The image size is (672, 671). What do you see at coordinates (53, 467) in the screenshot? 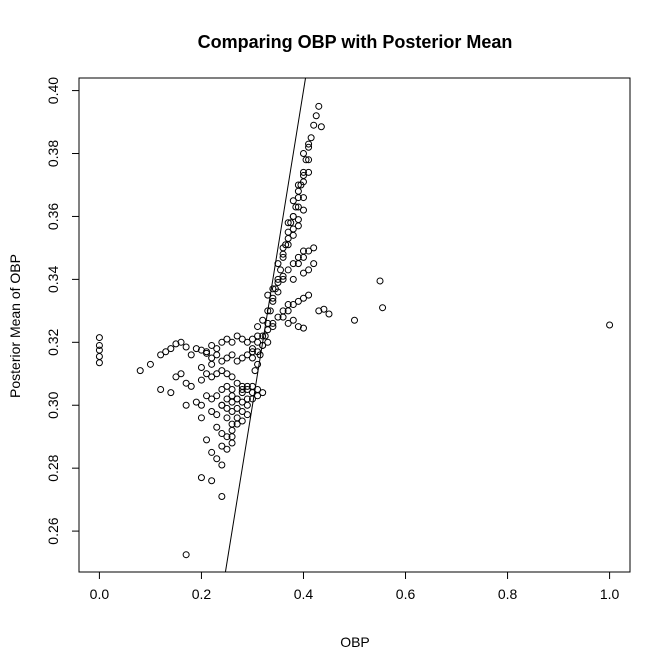
I see `y-tick-label: 0.28` at bounding box center [53, 467].